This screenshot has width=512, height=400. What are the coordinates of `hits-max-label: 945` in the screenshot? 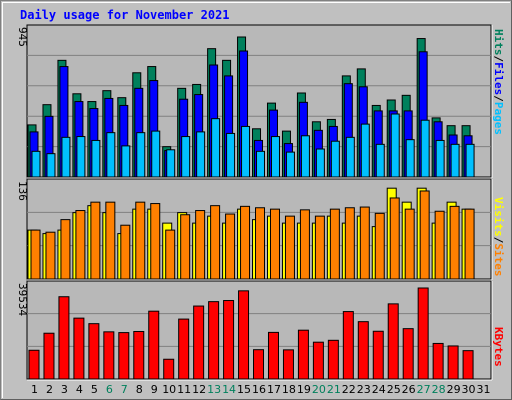 It's located at (22, 37).